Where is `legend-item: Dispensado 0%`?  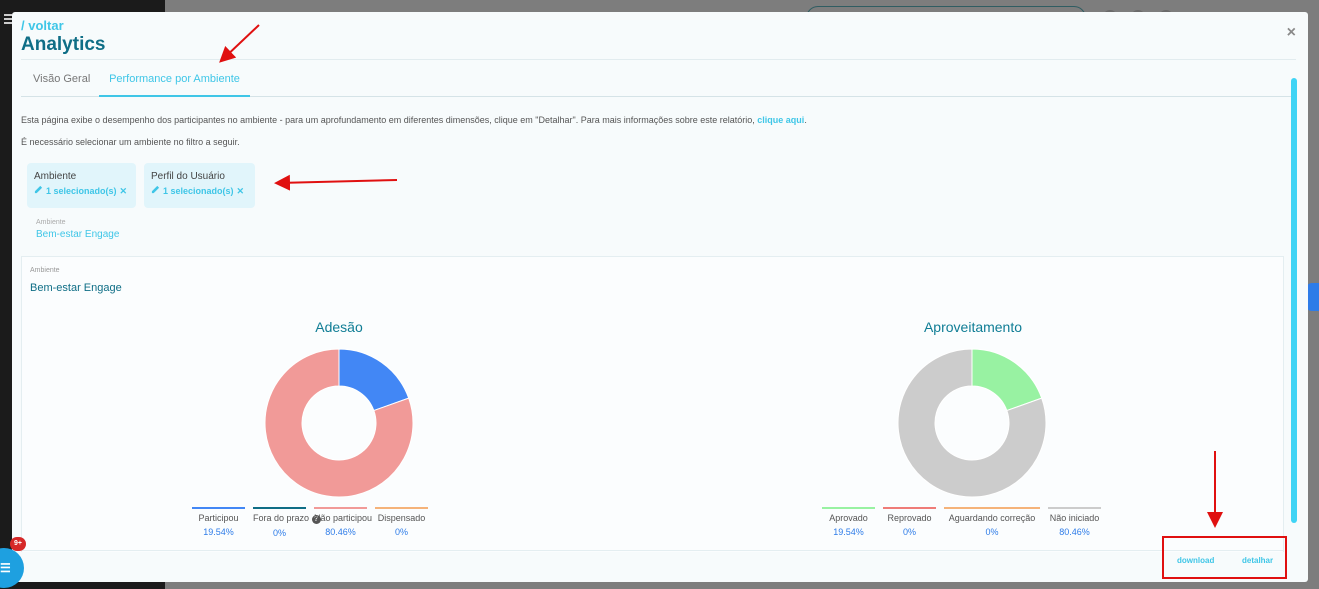
legend-item: Dispensado 0% is located at coordinates (401, 522).